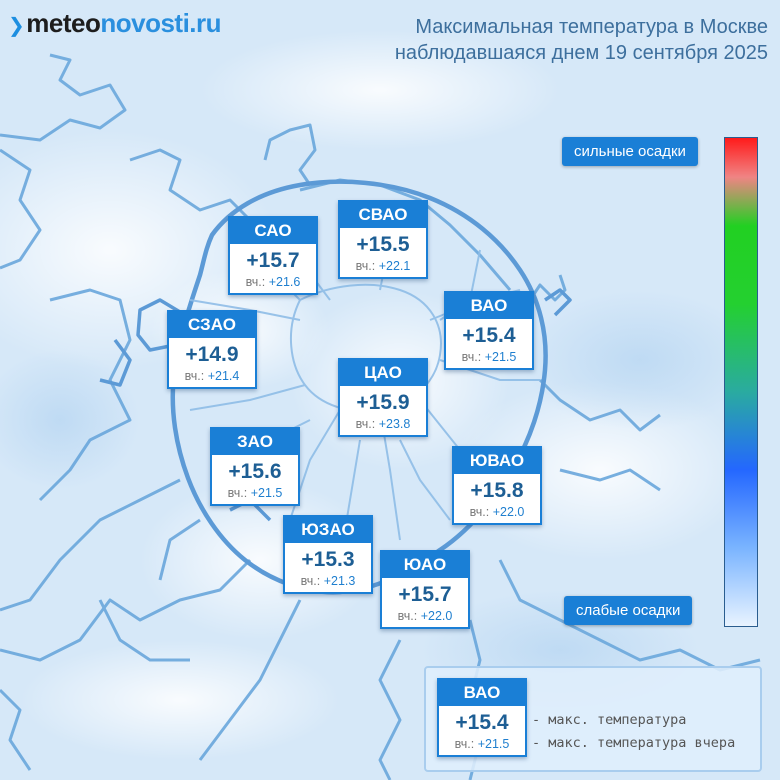 The image size is (780, 780). What do you see at coordinates (581, 53) in the screenshot?
I see `map-title-line2: наблюдавшаяся днем 19 сентября 2025` at bounding box center [581, 53].